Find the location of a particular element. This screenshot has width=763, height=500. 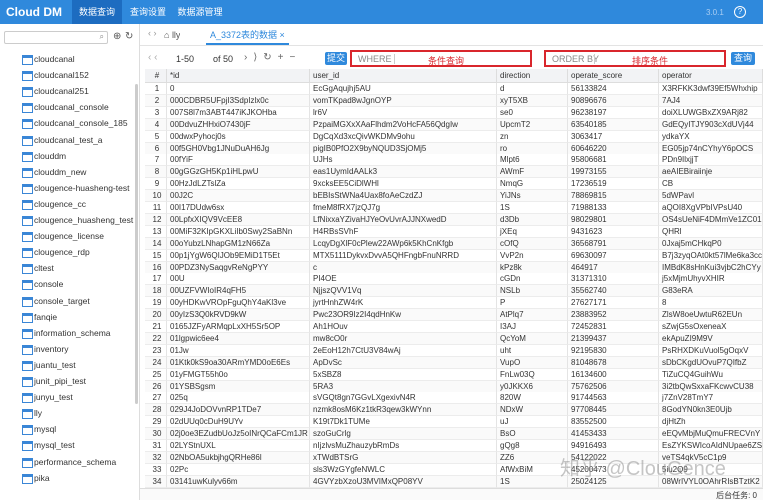

cell: sls3WzGYgfeNWLC is located at coordinates (403, 469).